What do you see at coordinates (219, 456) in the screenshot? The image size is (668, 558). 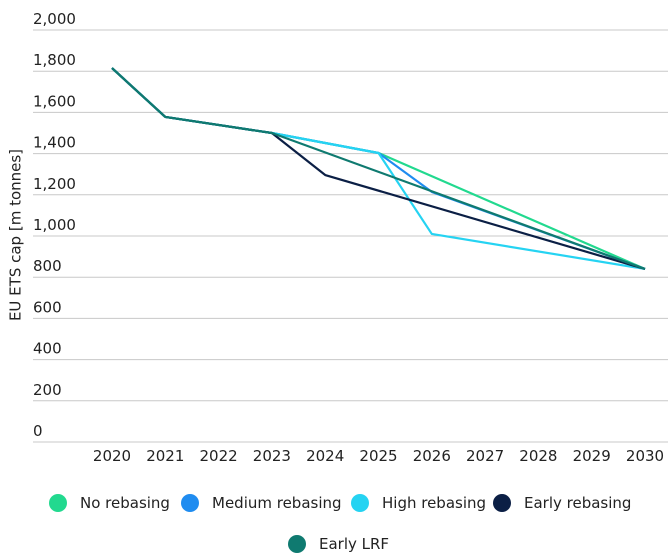 I see `x-tick-label: 2022` at bounding box center [219, 456].